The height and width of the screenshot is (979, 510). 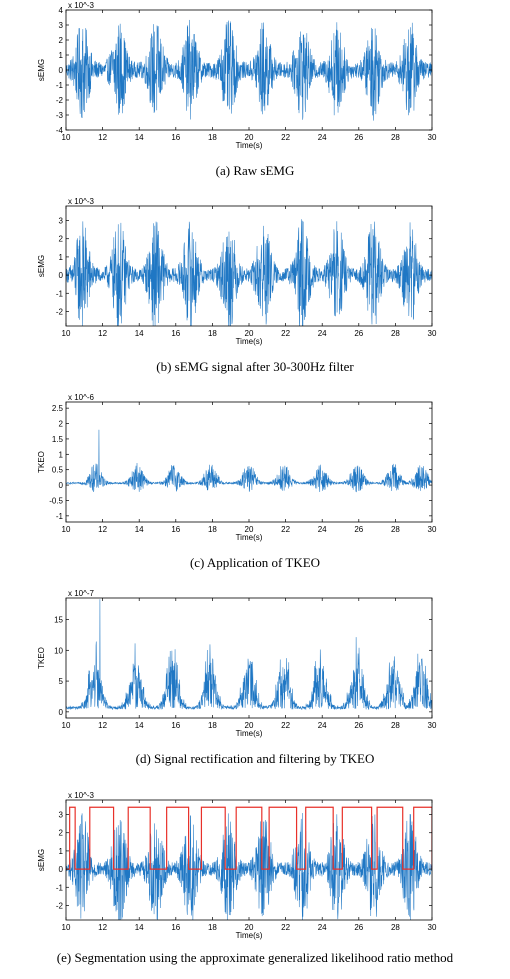 What do you see at coordinates (60, 130) in the screenshot?
I see `y-tick-label: -4` at bounding box center [60, 130].